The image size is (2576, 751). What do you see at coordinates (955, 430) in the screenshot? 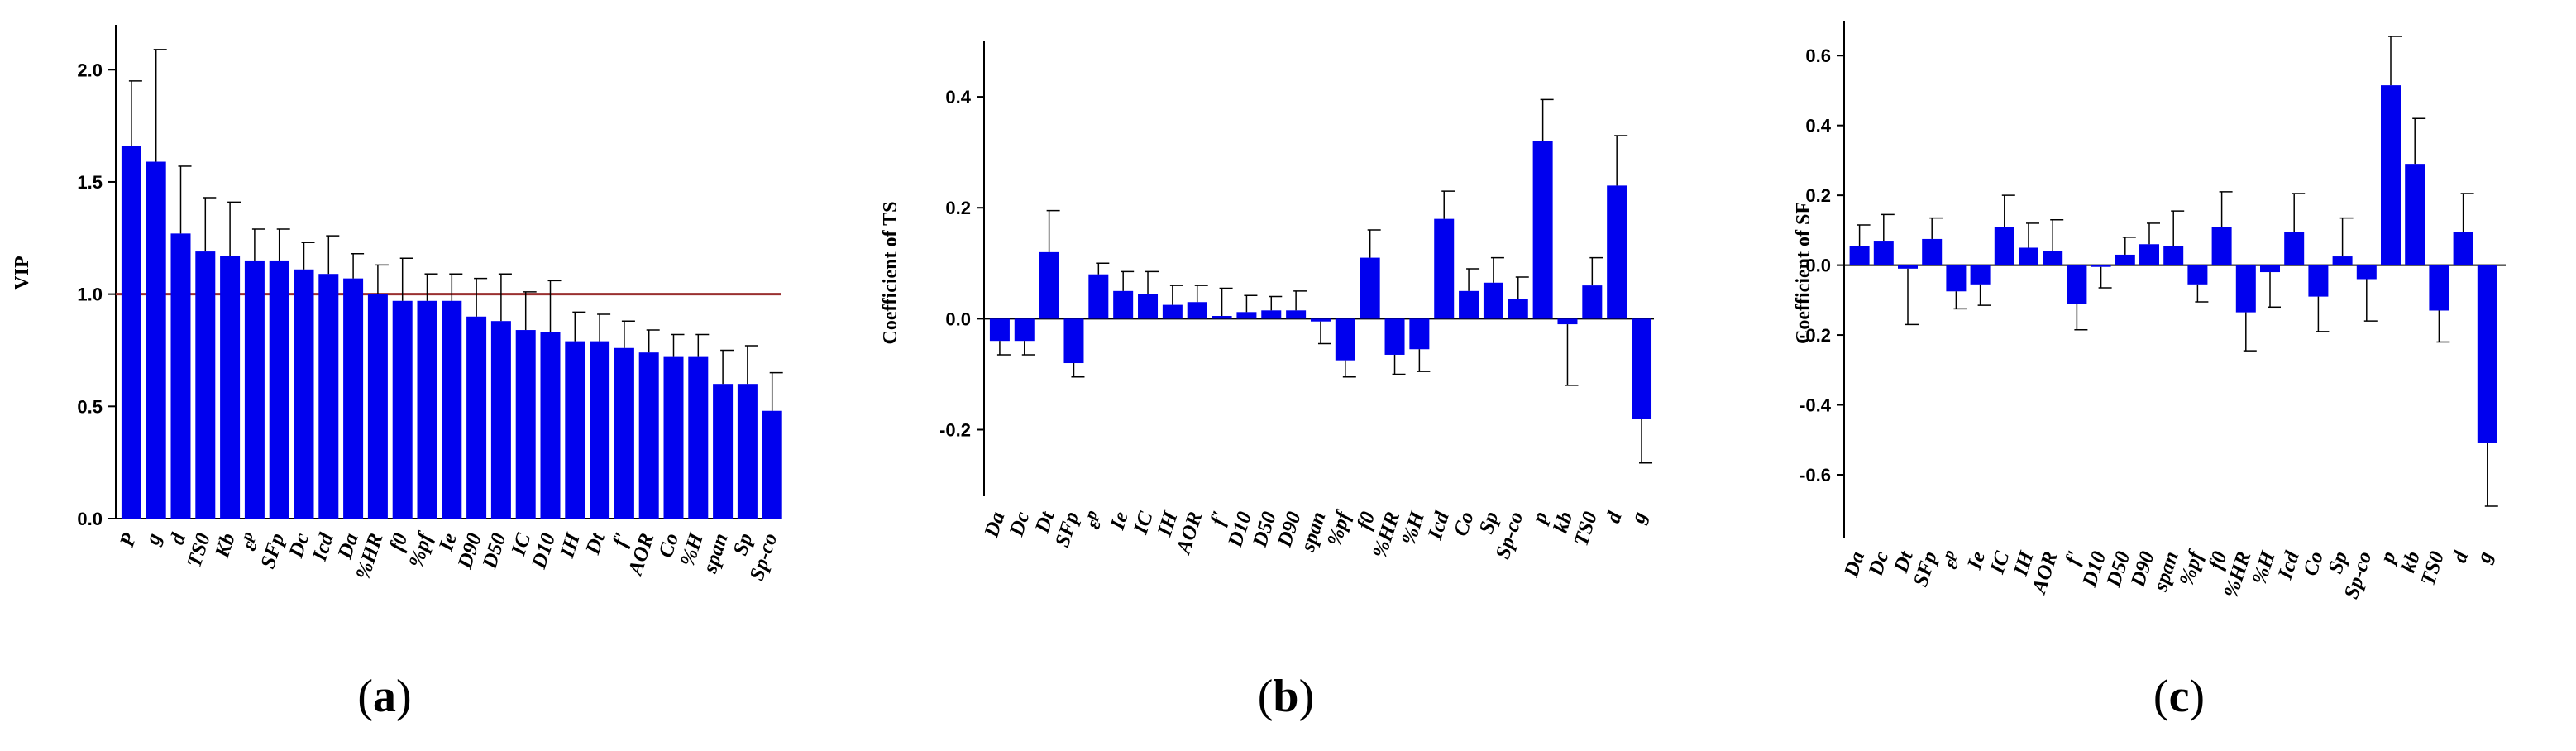
I see `y-tick-label: -0.2` at bounding box center [955, 430].